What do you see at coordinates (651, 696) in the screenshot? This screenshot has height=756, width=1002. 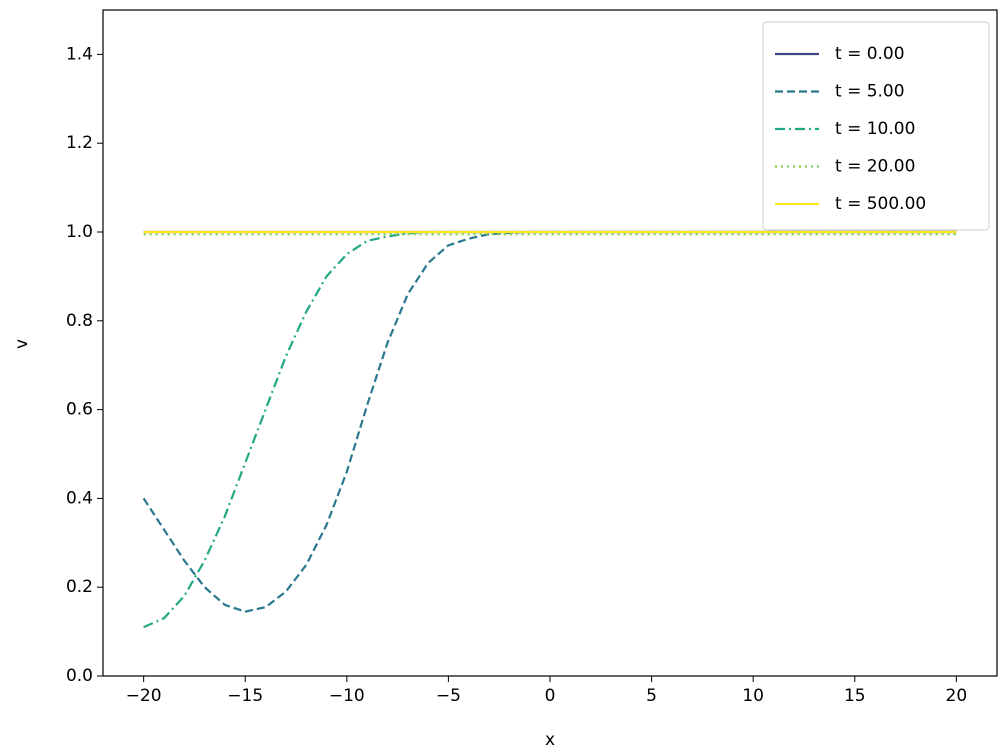 I see `x-tick-label: 5` at bounding box center [651, 696].